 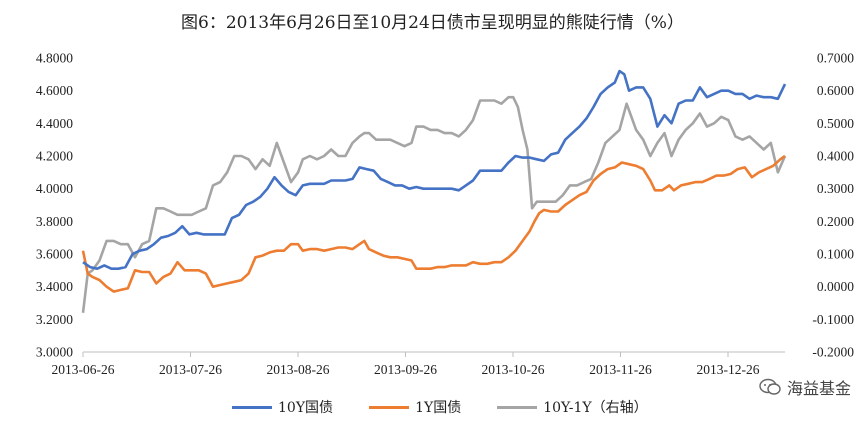 What do you see at coordinates (835, 286) in the screenshot?
I see `y-right-tick-label: 0.0000` at bounding box center [835, 286].